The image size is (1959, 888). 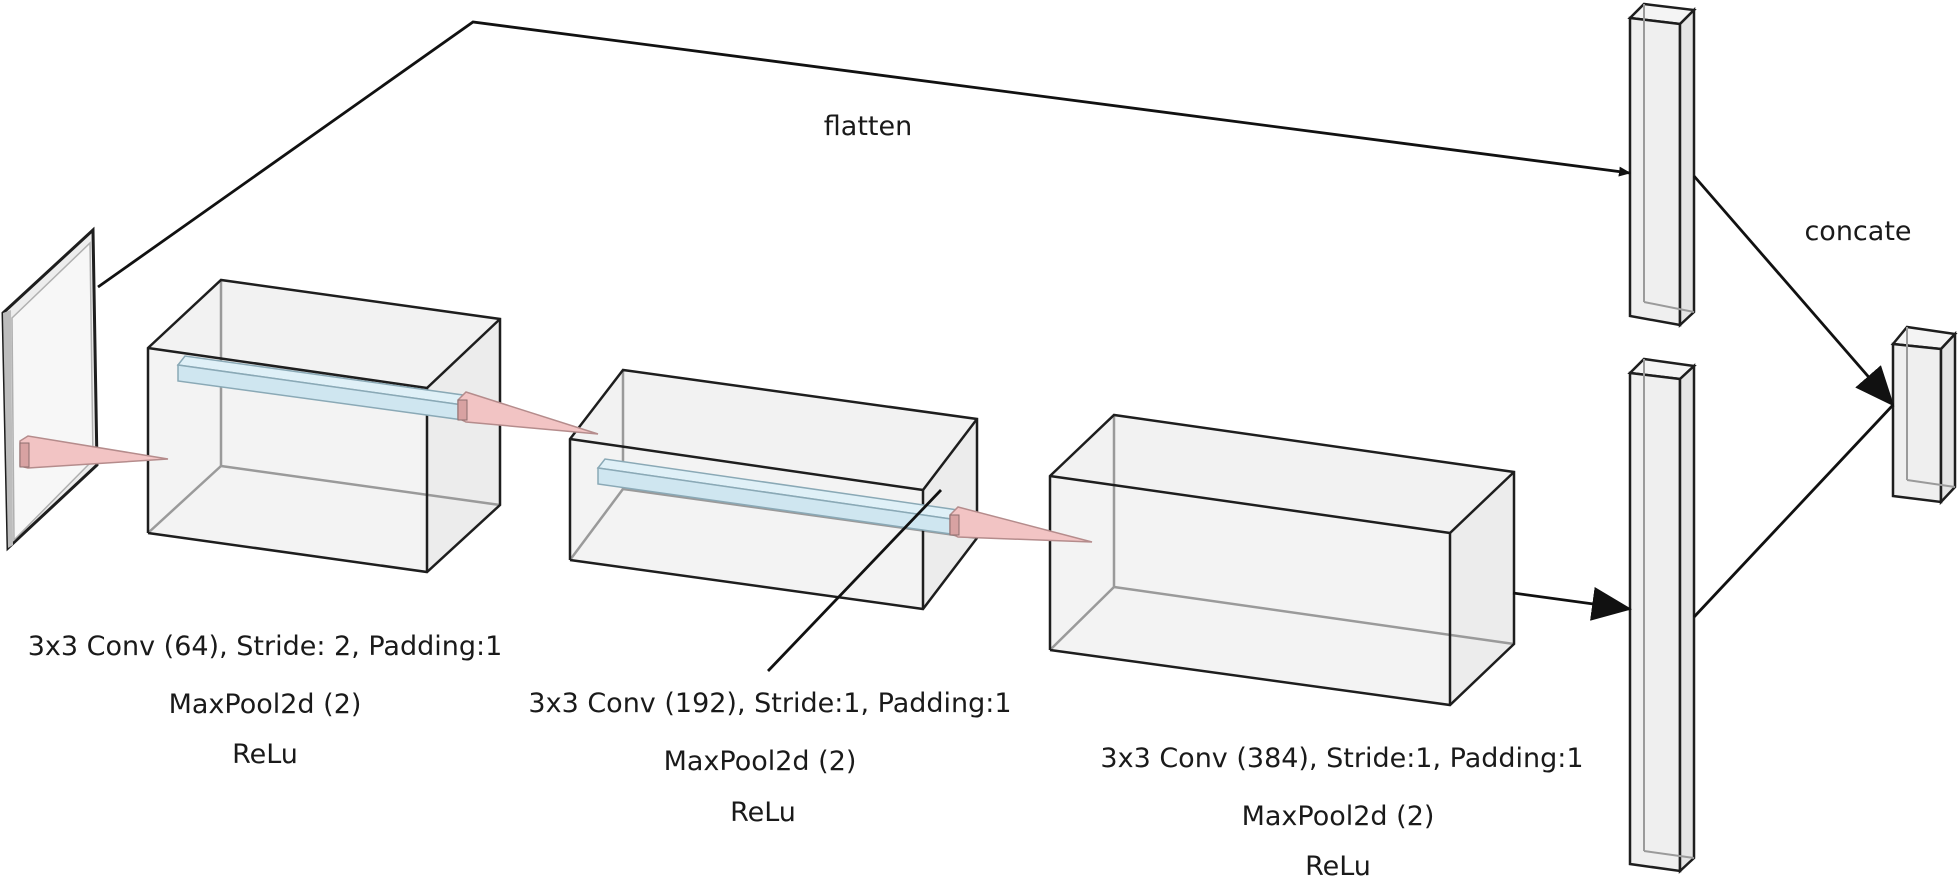 I want to click on concat-output-vector, so click(x=1924, y=415).